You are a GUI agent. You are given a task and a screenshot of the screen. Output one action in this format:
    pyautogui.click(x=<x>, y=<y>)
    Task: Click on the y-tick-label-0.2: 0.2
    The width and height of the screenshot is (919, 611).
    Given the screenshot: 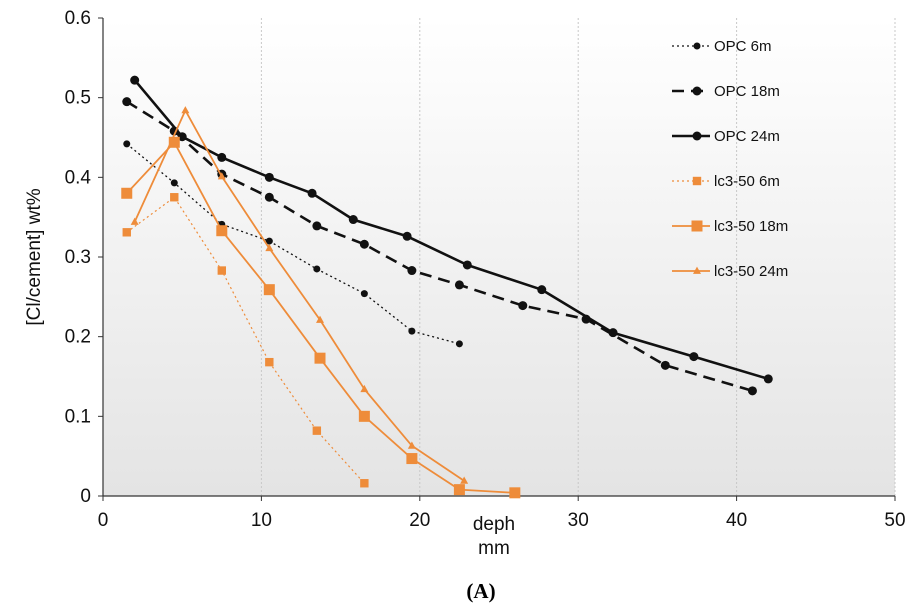 What is the action you would take?
    pyautogui.click(x=78, y=337)
    